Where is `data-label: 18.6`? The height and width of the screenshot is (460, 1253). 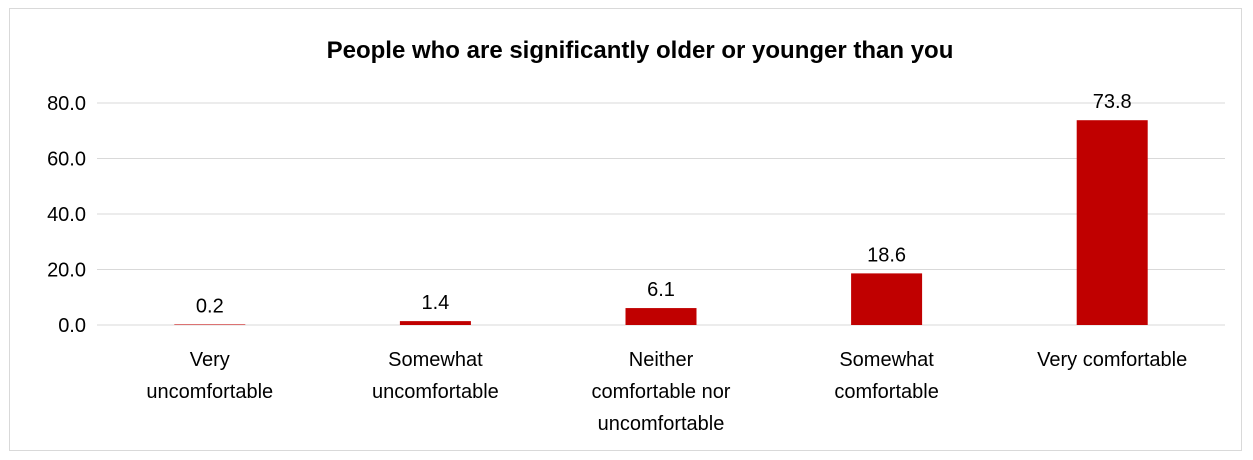
data-label: 18.6 is located at coordinates (886, 255).